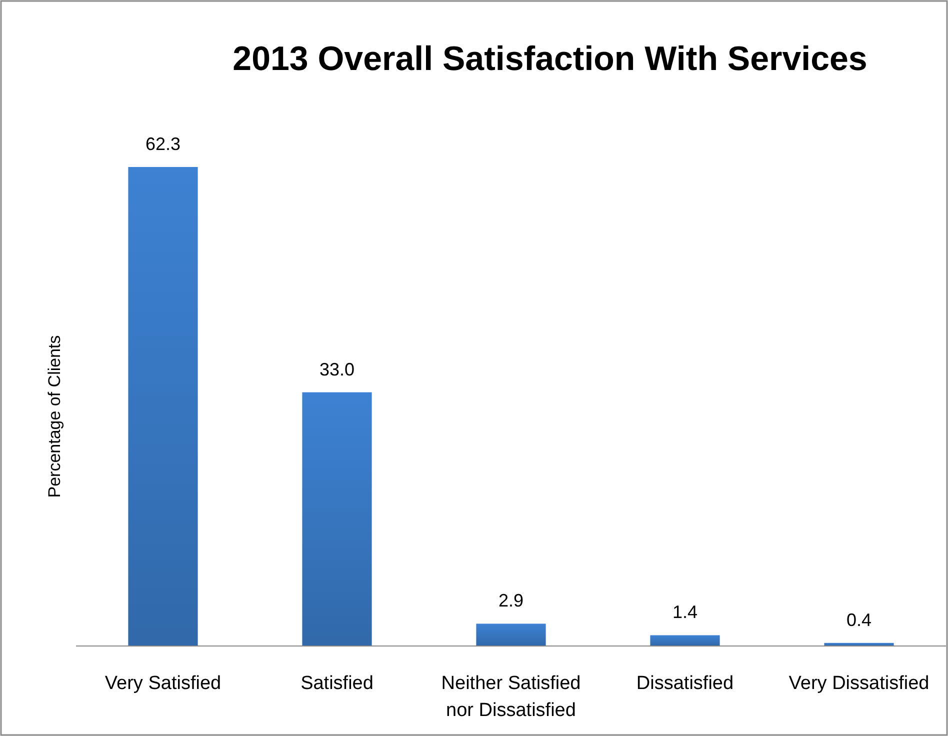 The height and width of the screenshot is (736, 948). What do you see at coordinates (163, 683) in the screenshot?
I see `x-tick-label: Very Satisfied` at bounding box center [163, 683].